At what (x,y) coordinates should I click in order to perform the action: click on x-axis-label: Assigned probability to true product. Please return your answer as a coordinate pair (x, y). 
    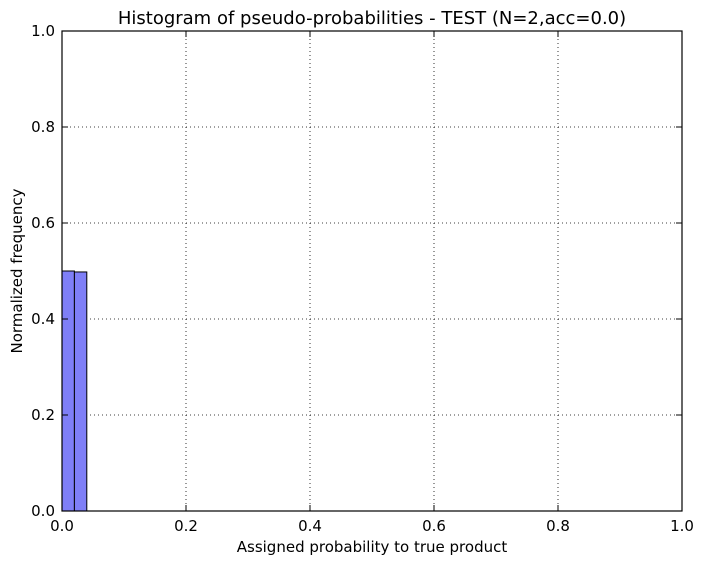
    Looking at the image, I should click on (372, 547).